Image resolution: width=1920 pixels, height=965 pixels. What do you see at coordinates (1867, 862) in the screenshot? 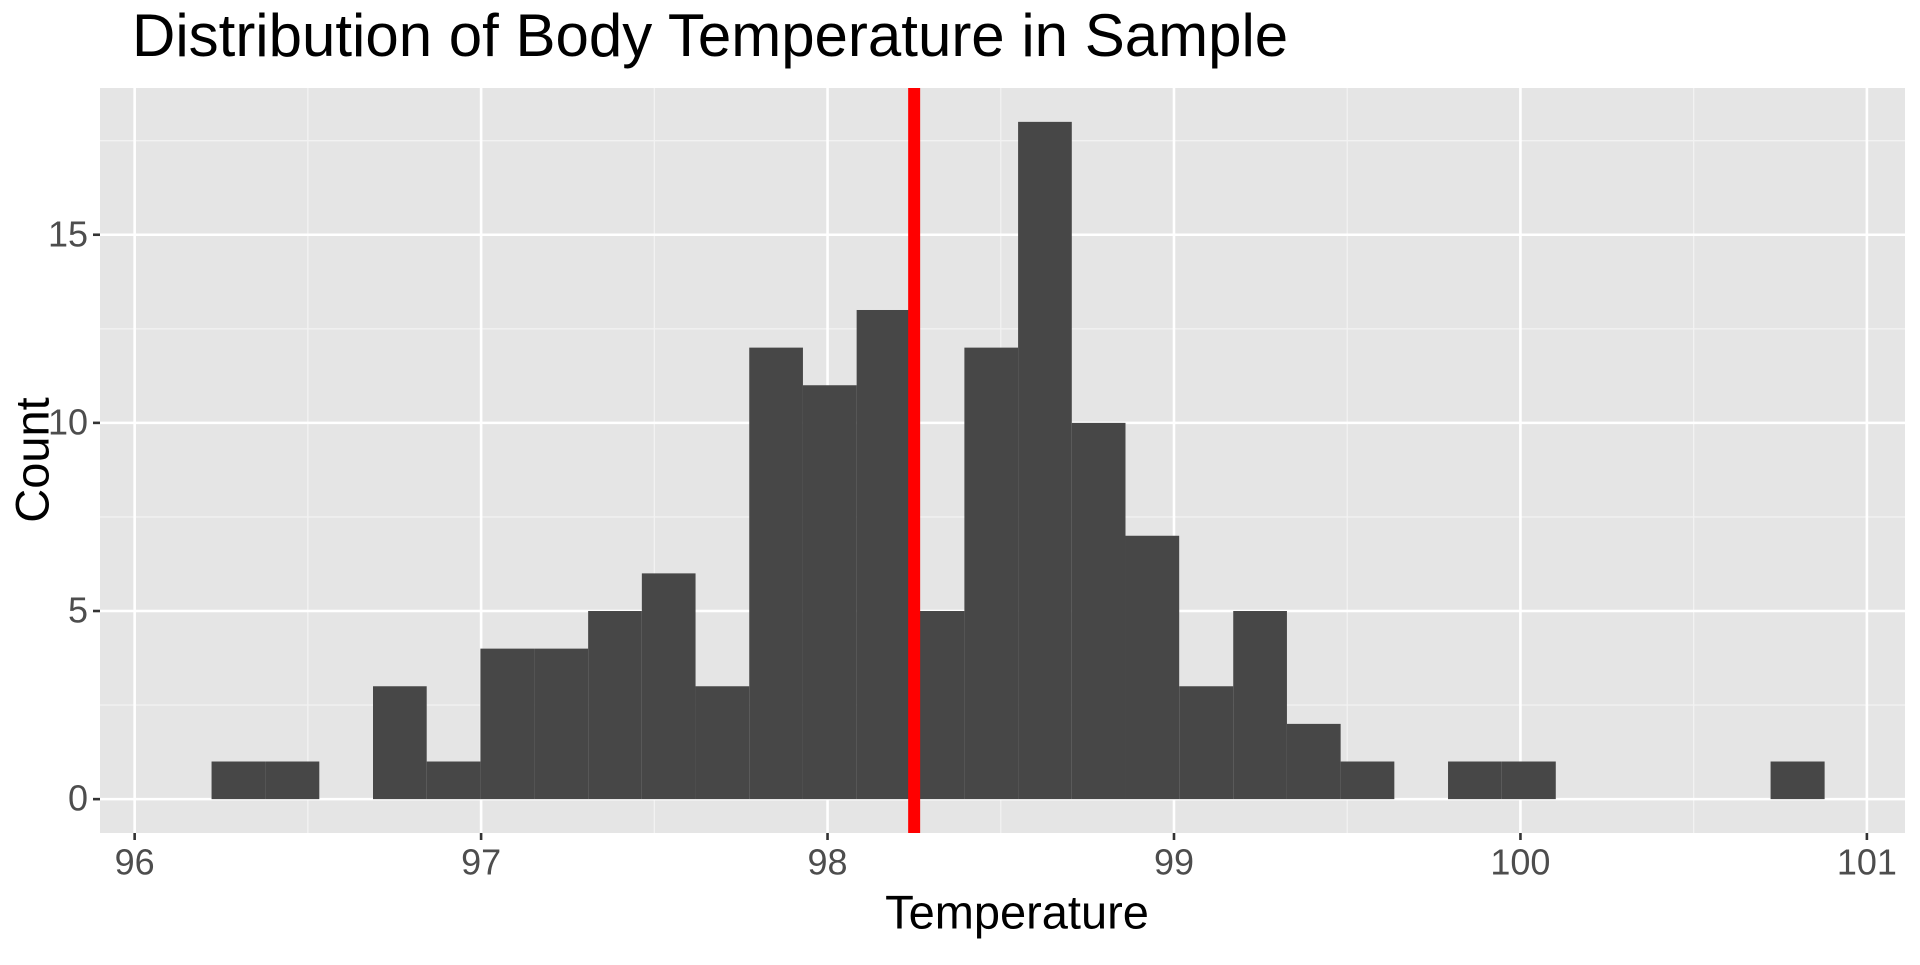
I see `x-tick-label: 101` at bounding box center [1867, 862].